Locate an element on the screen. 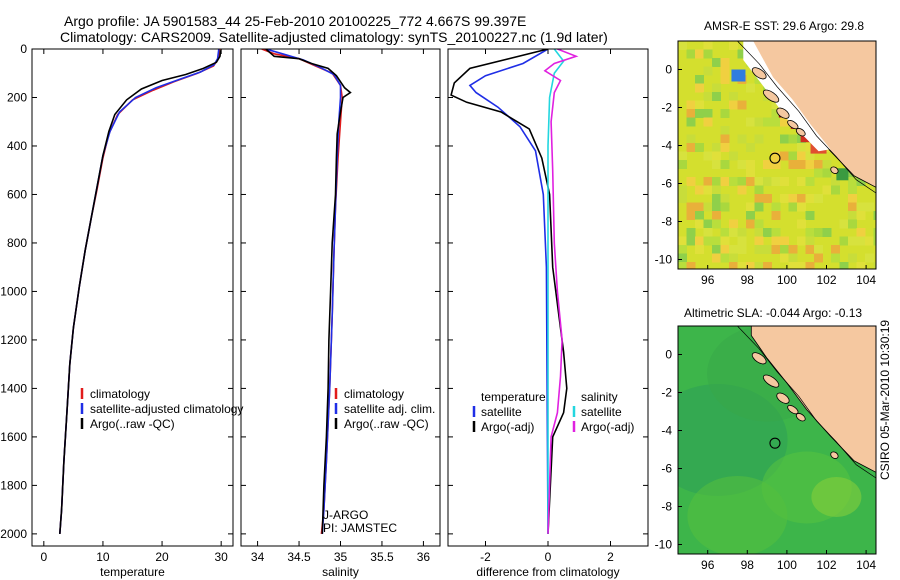 The height and width of the screenshot is (580, 900). sla_map-xtick-label: 96 is located at coordinates (708, 565).